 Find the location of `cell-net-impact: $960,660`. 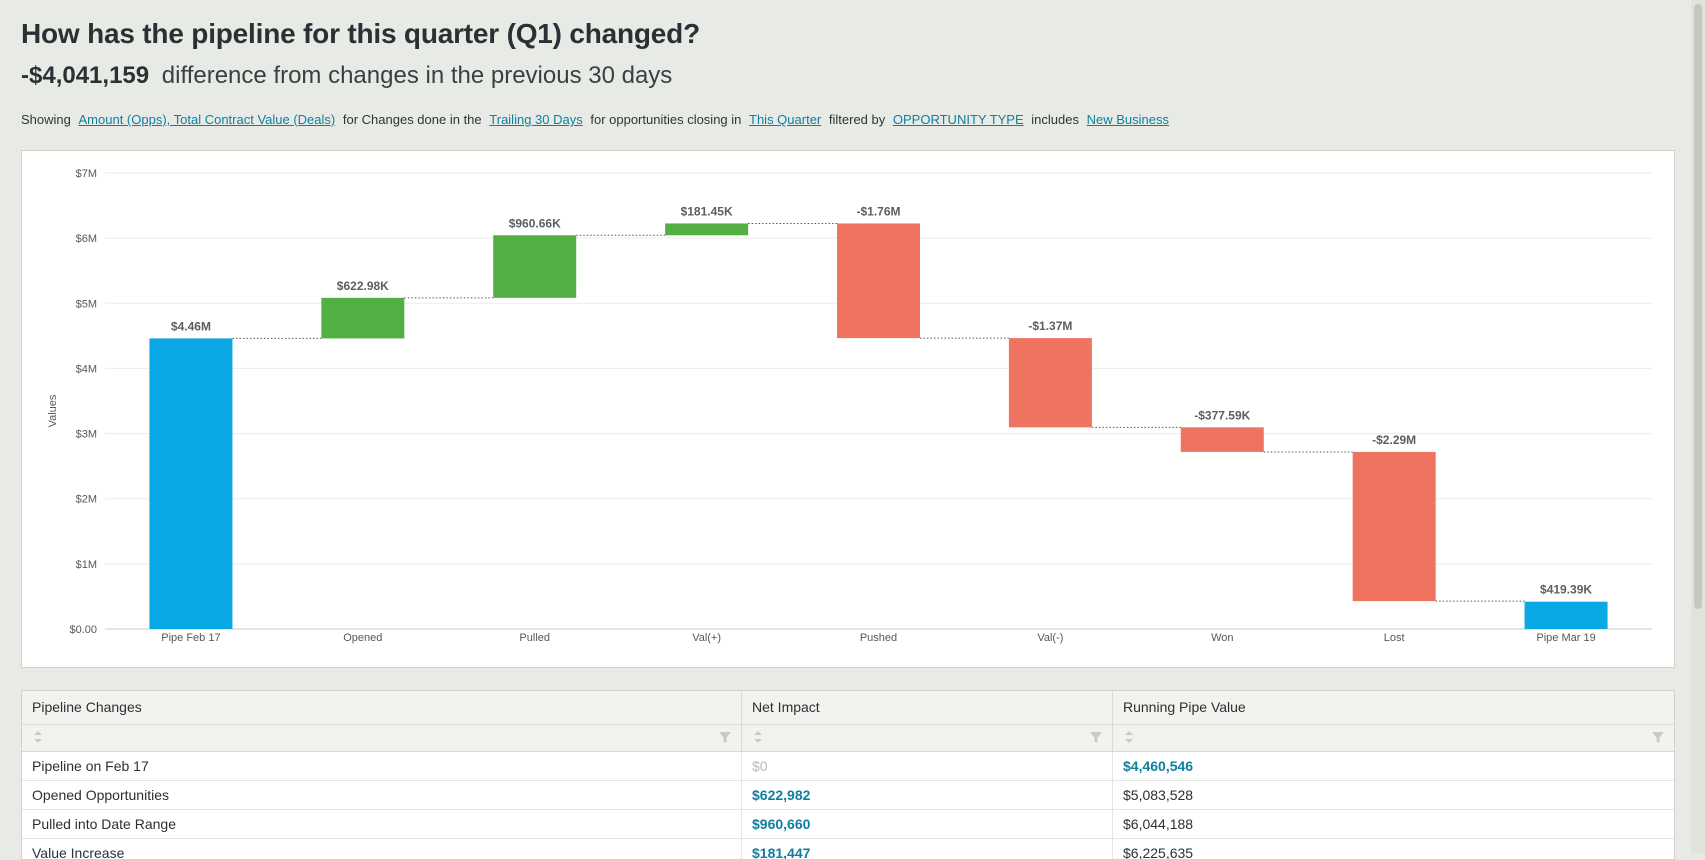

cell-net-impact: $960,660 is located at coordinates (927, 824).